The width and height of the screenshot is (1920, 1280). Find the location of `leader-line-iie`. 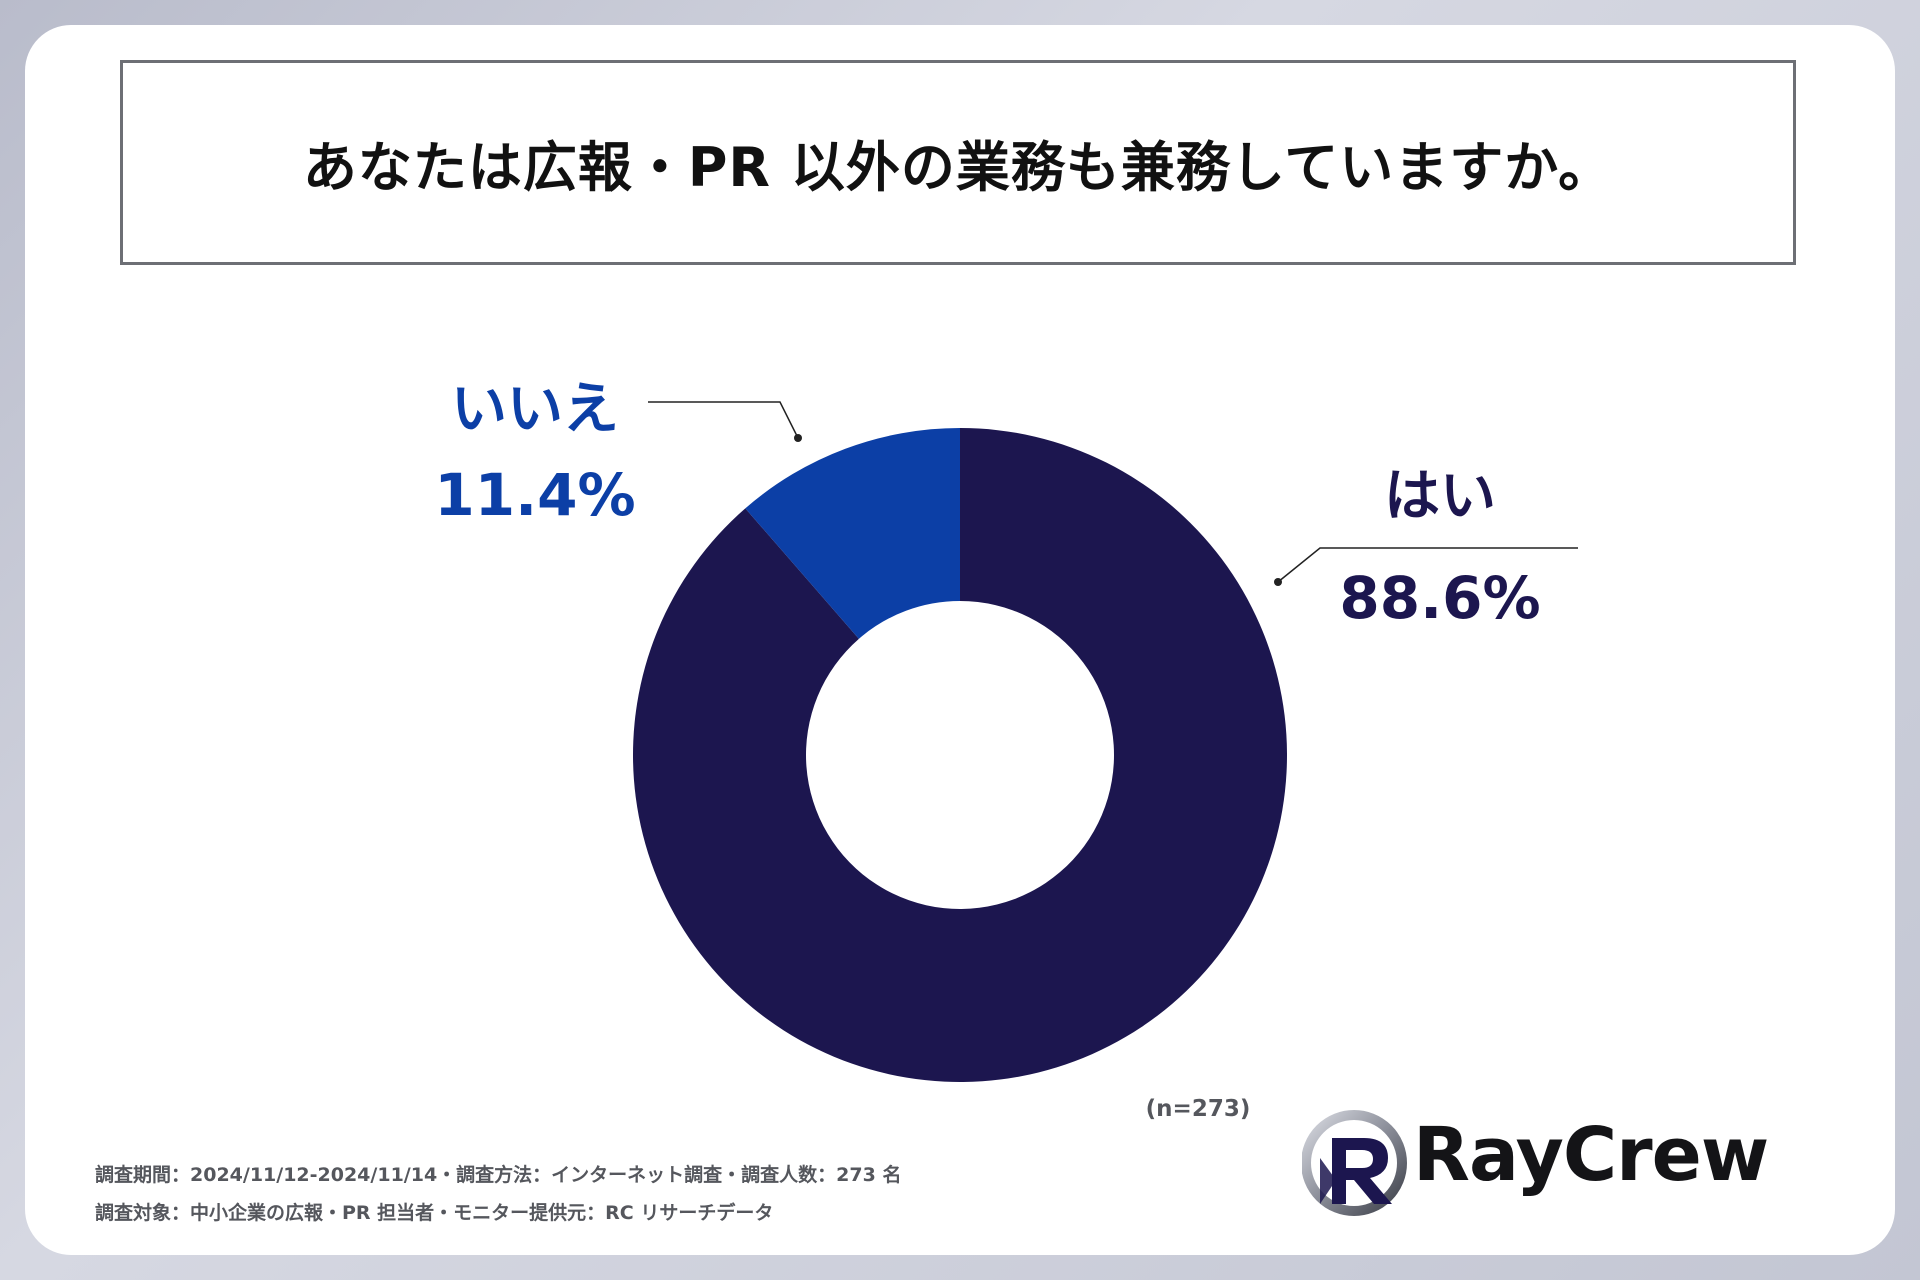

leader-line-iie is located at coordinates (723, 420).